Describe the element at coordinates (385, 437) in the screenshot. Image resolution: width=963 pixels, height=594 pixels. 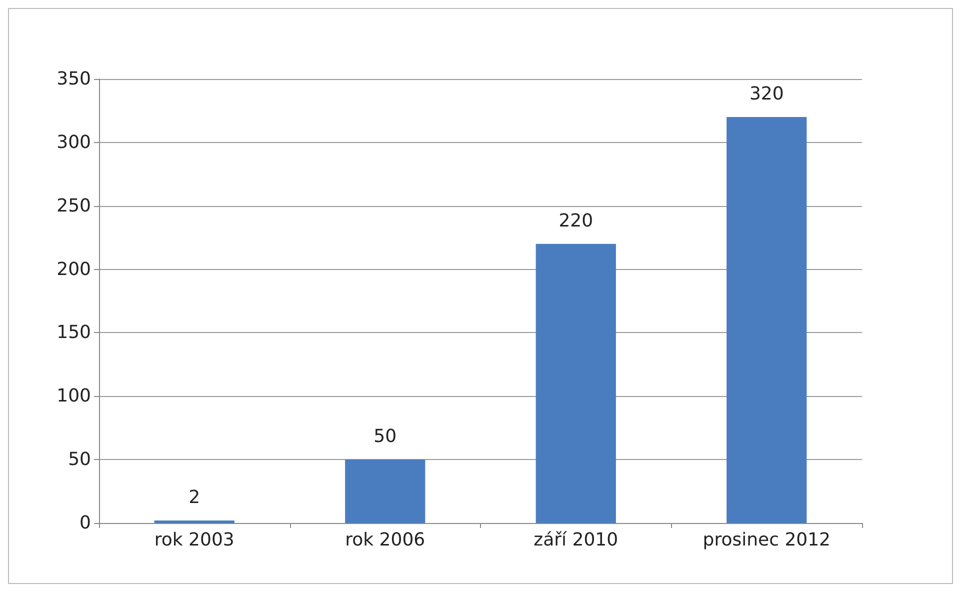
I see `data-label: 50` at that location.